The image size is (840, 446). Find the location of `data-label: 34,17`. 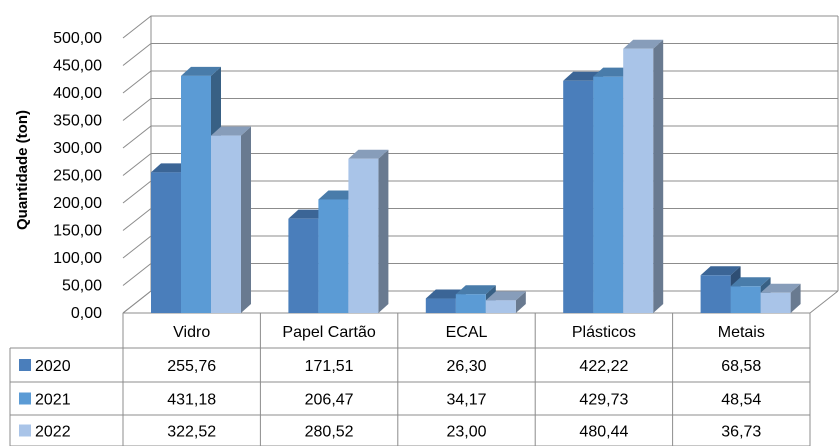

data-label: 34,17 is located at coordinates (466, 400).